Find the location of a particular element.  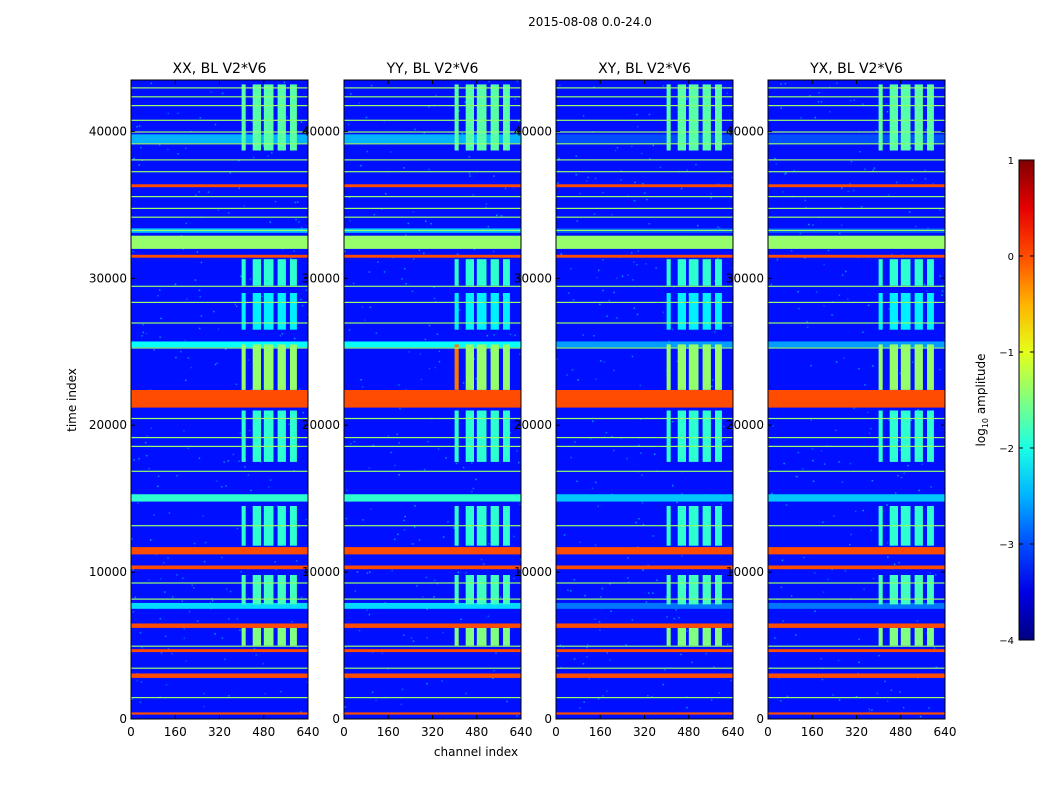

colorbar-tick-label: −3 is located at coordinates (1006, 545).